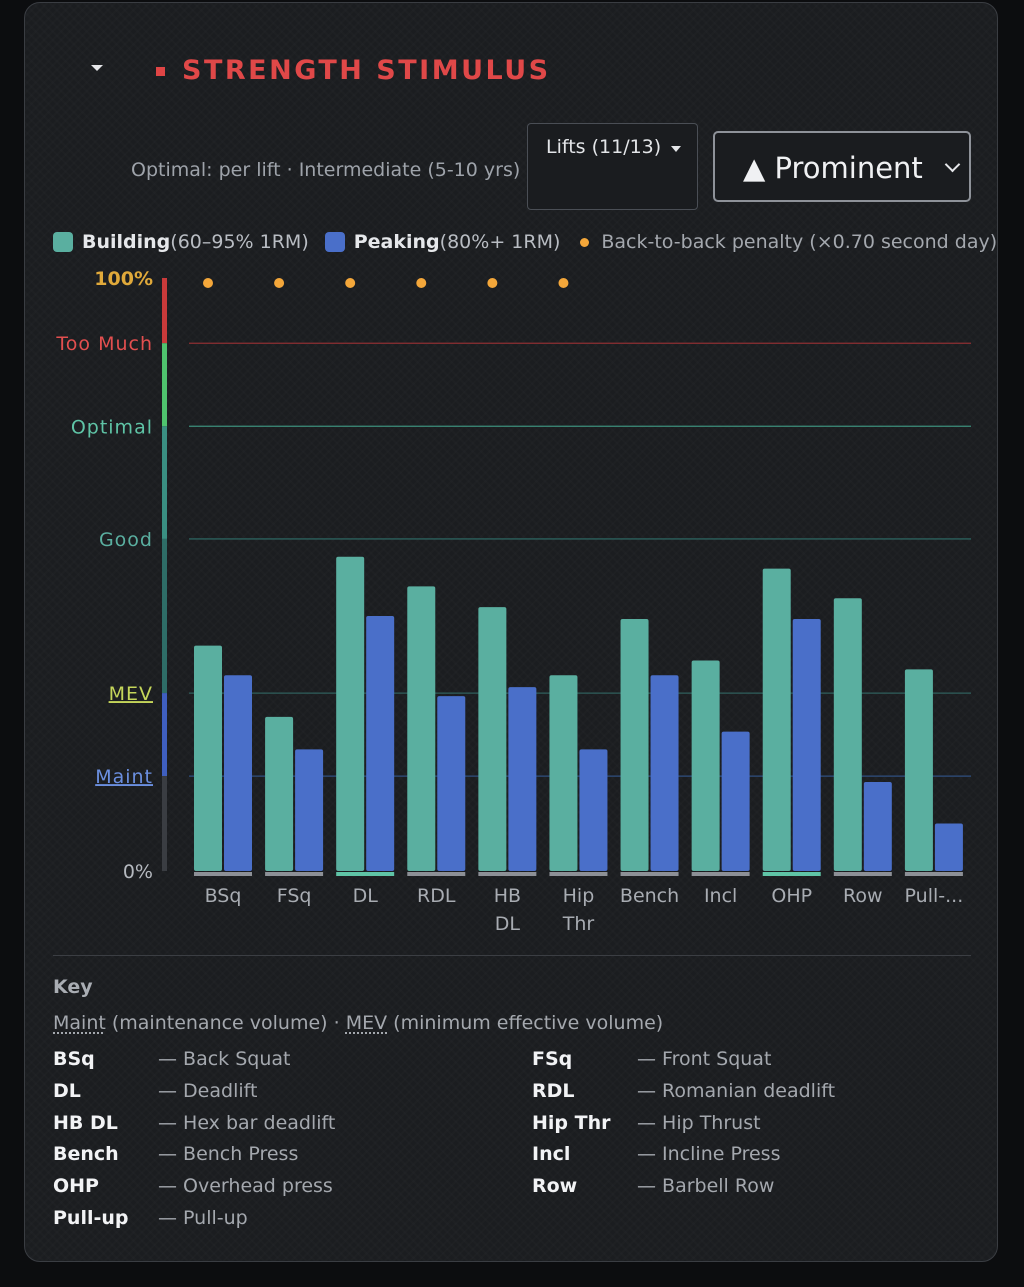  What do you see at coordinates (578, 924) in the screenshot?
I see `category-label-5: Thr` at bounding box center [578, 924].